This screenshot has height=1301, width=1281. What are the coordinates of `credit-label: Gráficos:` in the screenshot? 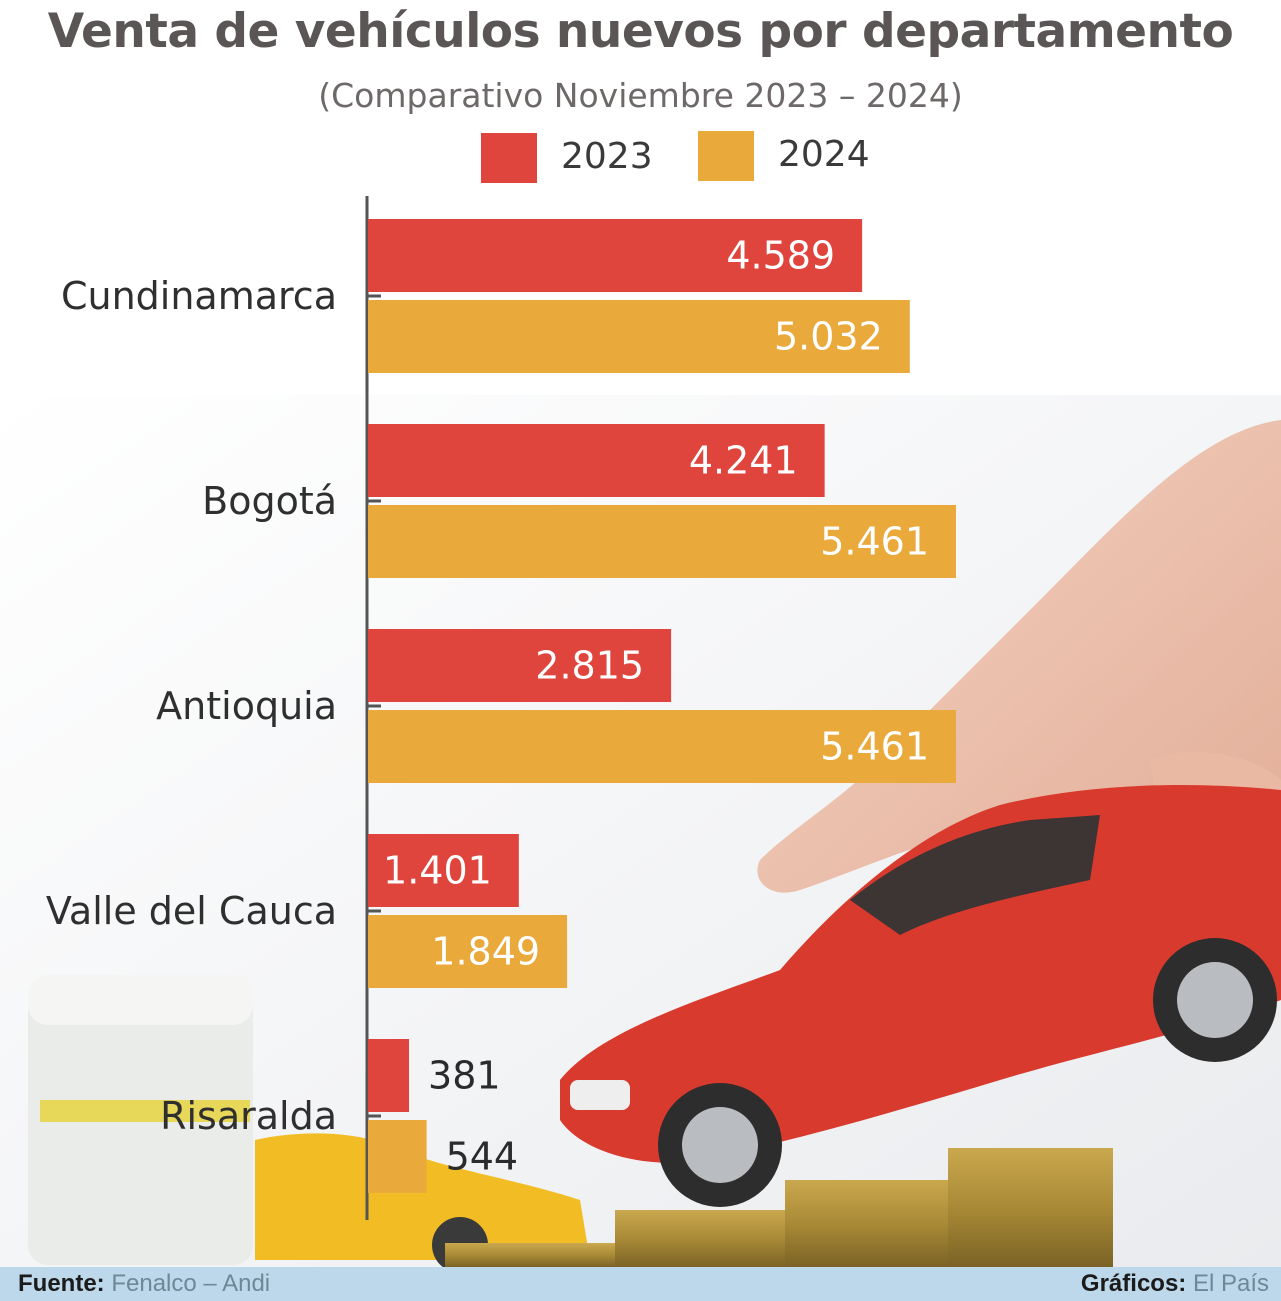 It's located at (1133, 1283).